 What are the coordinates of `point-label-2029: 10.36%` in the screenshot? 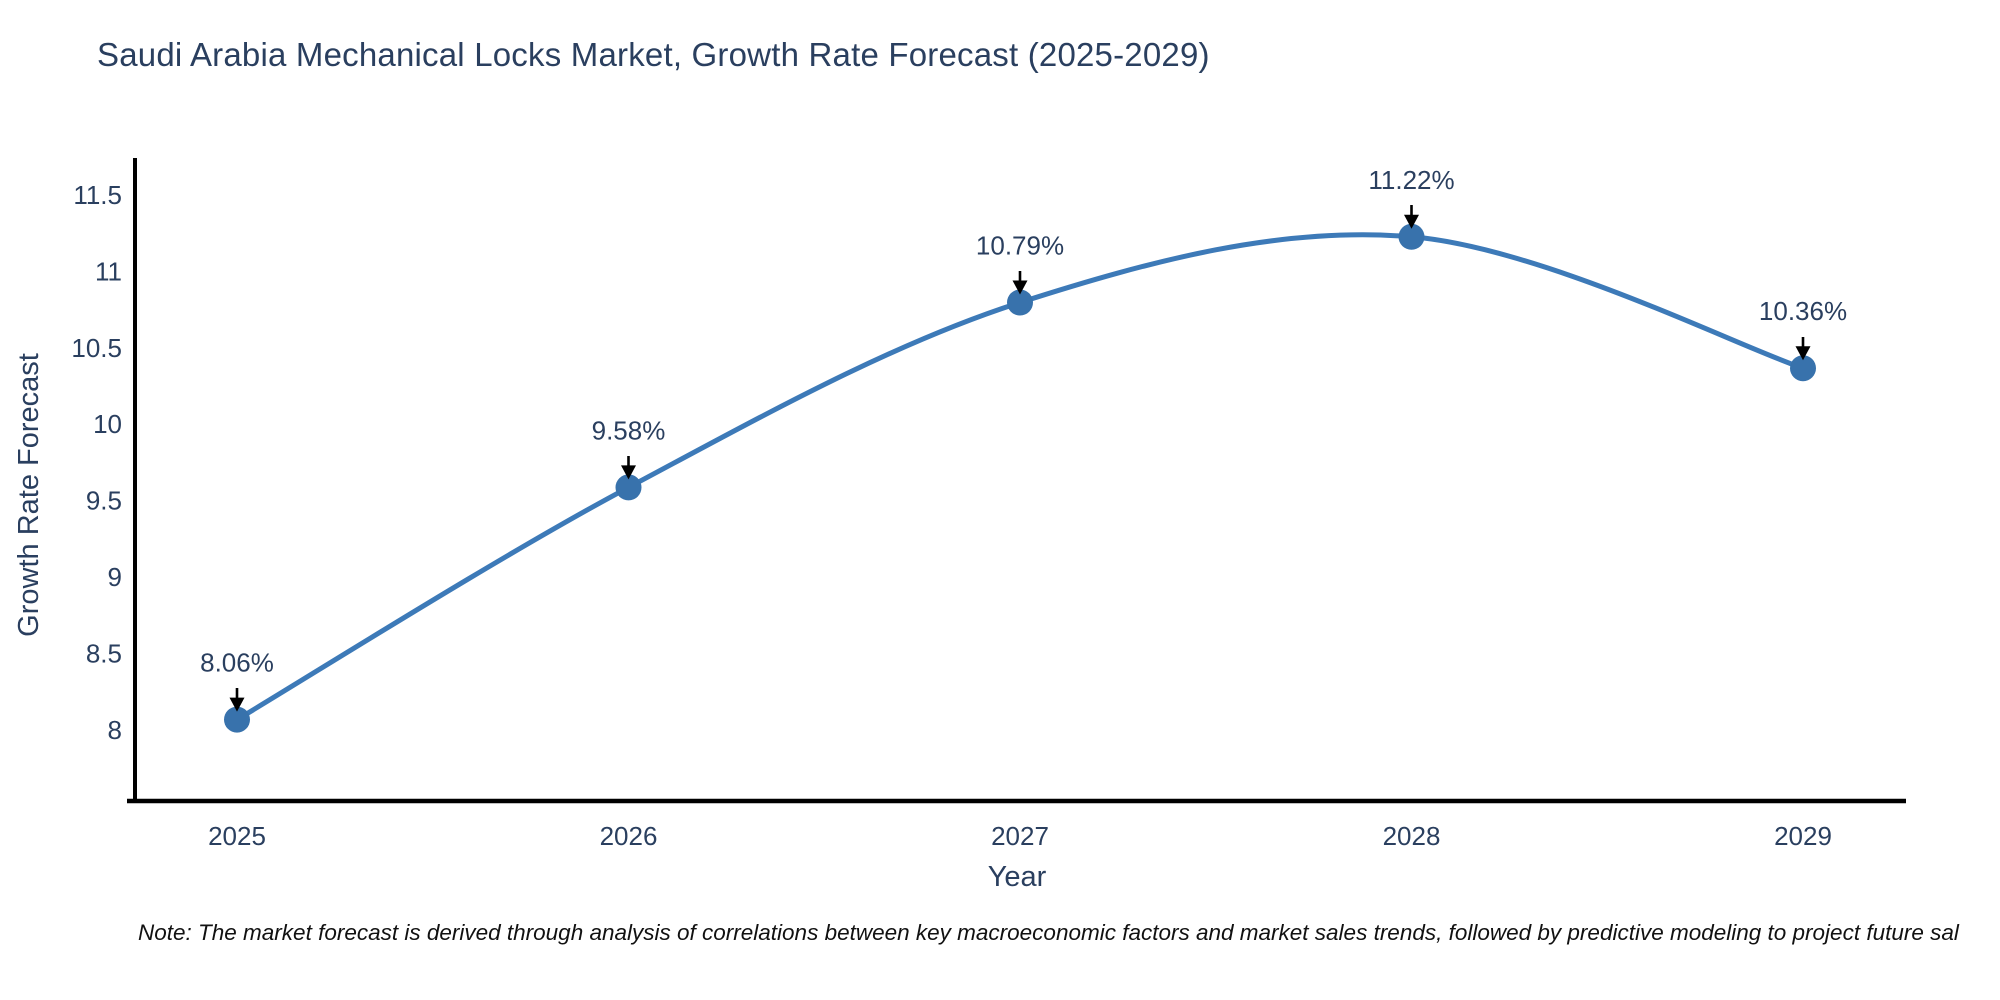 It's located at (1803, 311).